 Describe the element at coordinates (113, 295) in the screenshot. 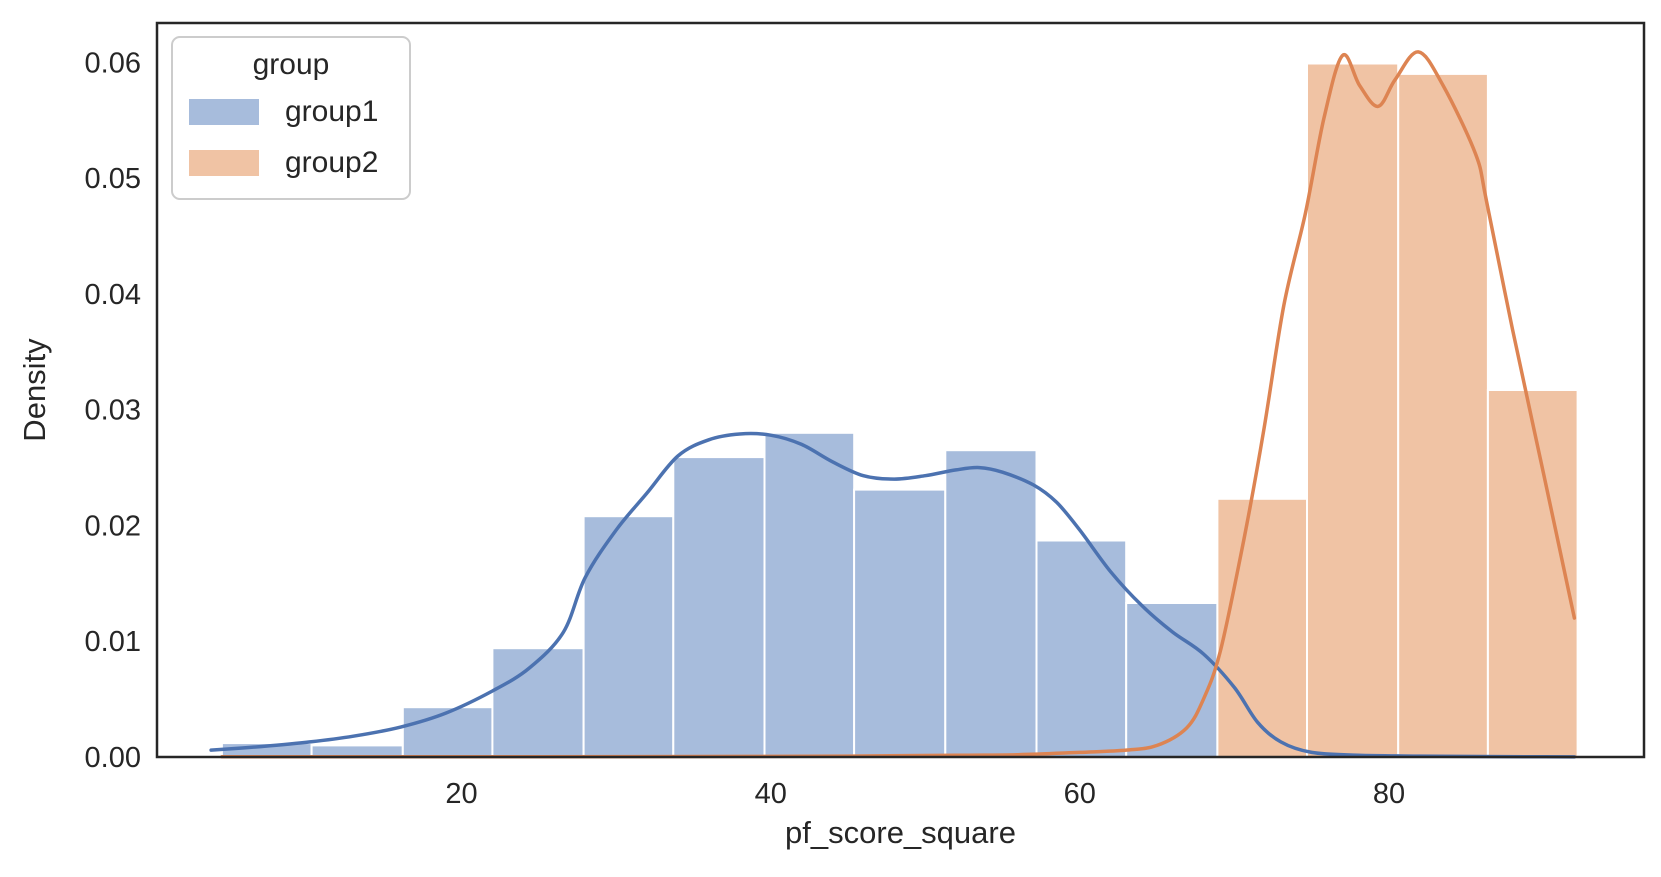

I see `y-tick-label: 0.04` at that location.